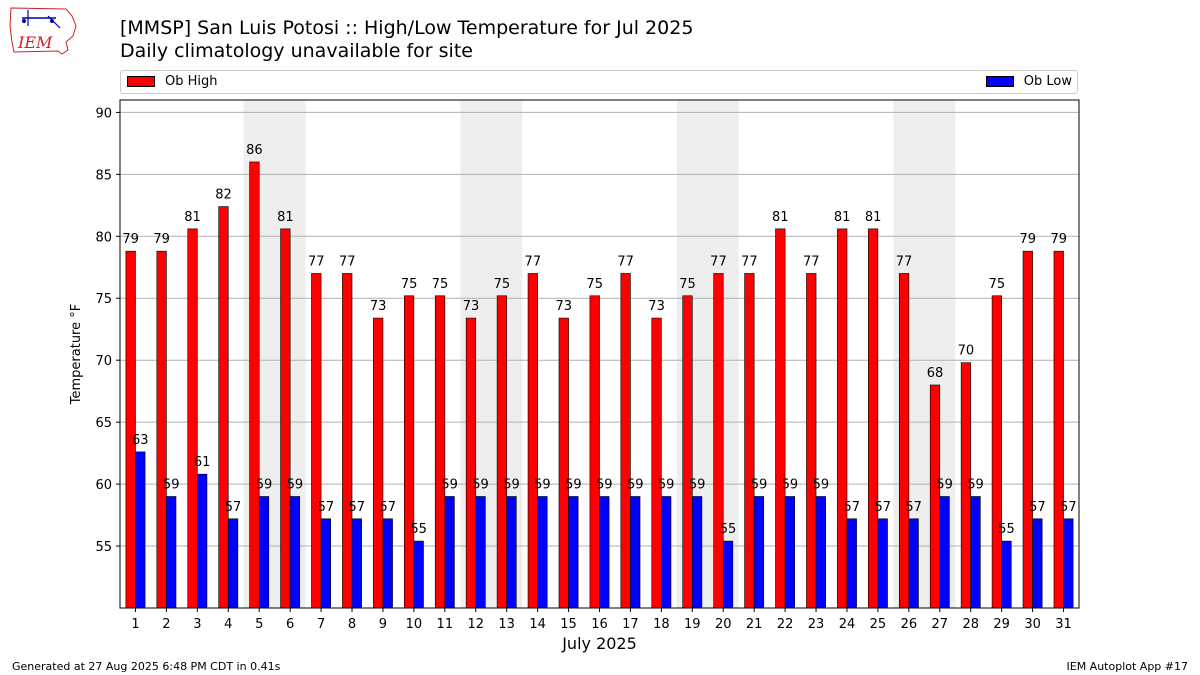  I want to click on x-tick-label: 8, so click(352, 624).